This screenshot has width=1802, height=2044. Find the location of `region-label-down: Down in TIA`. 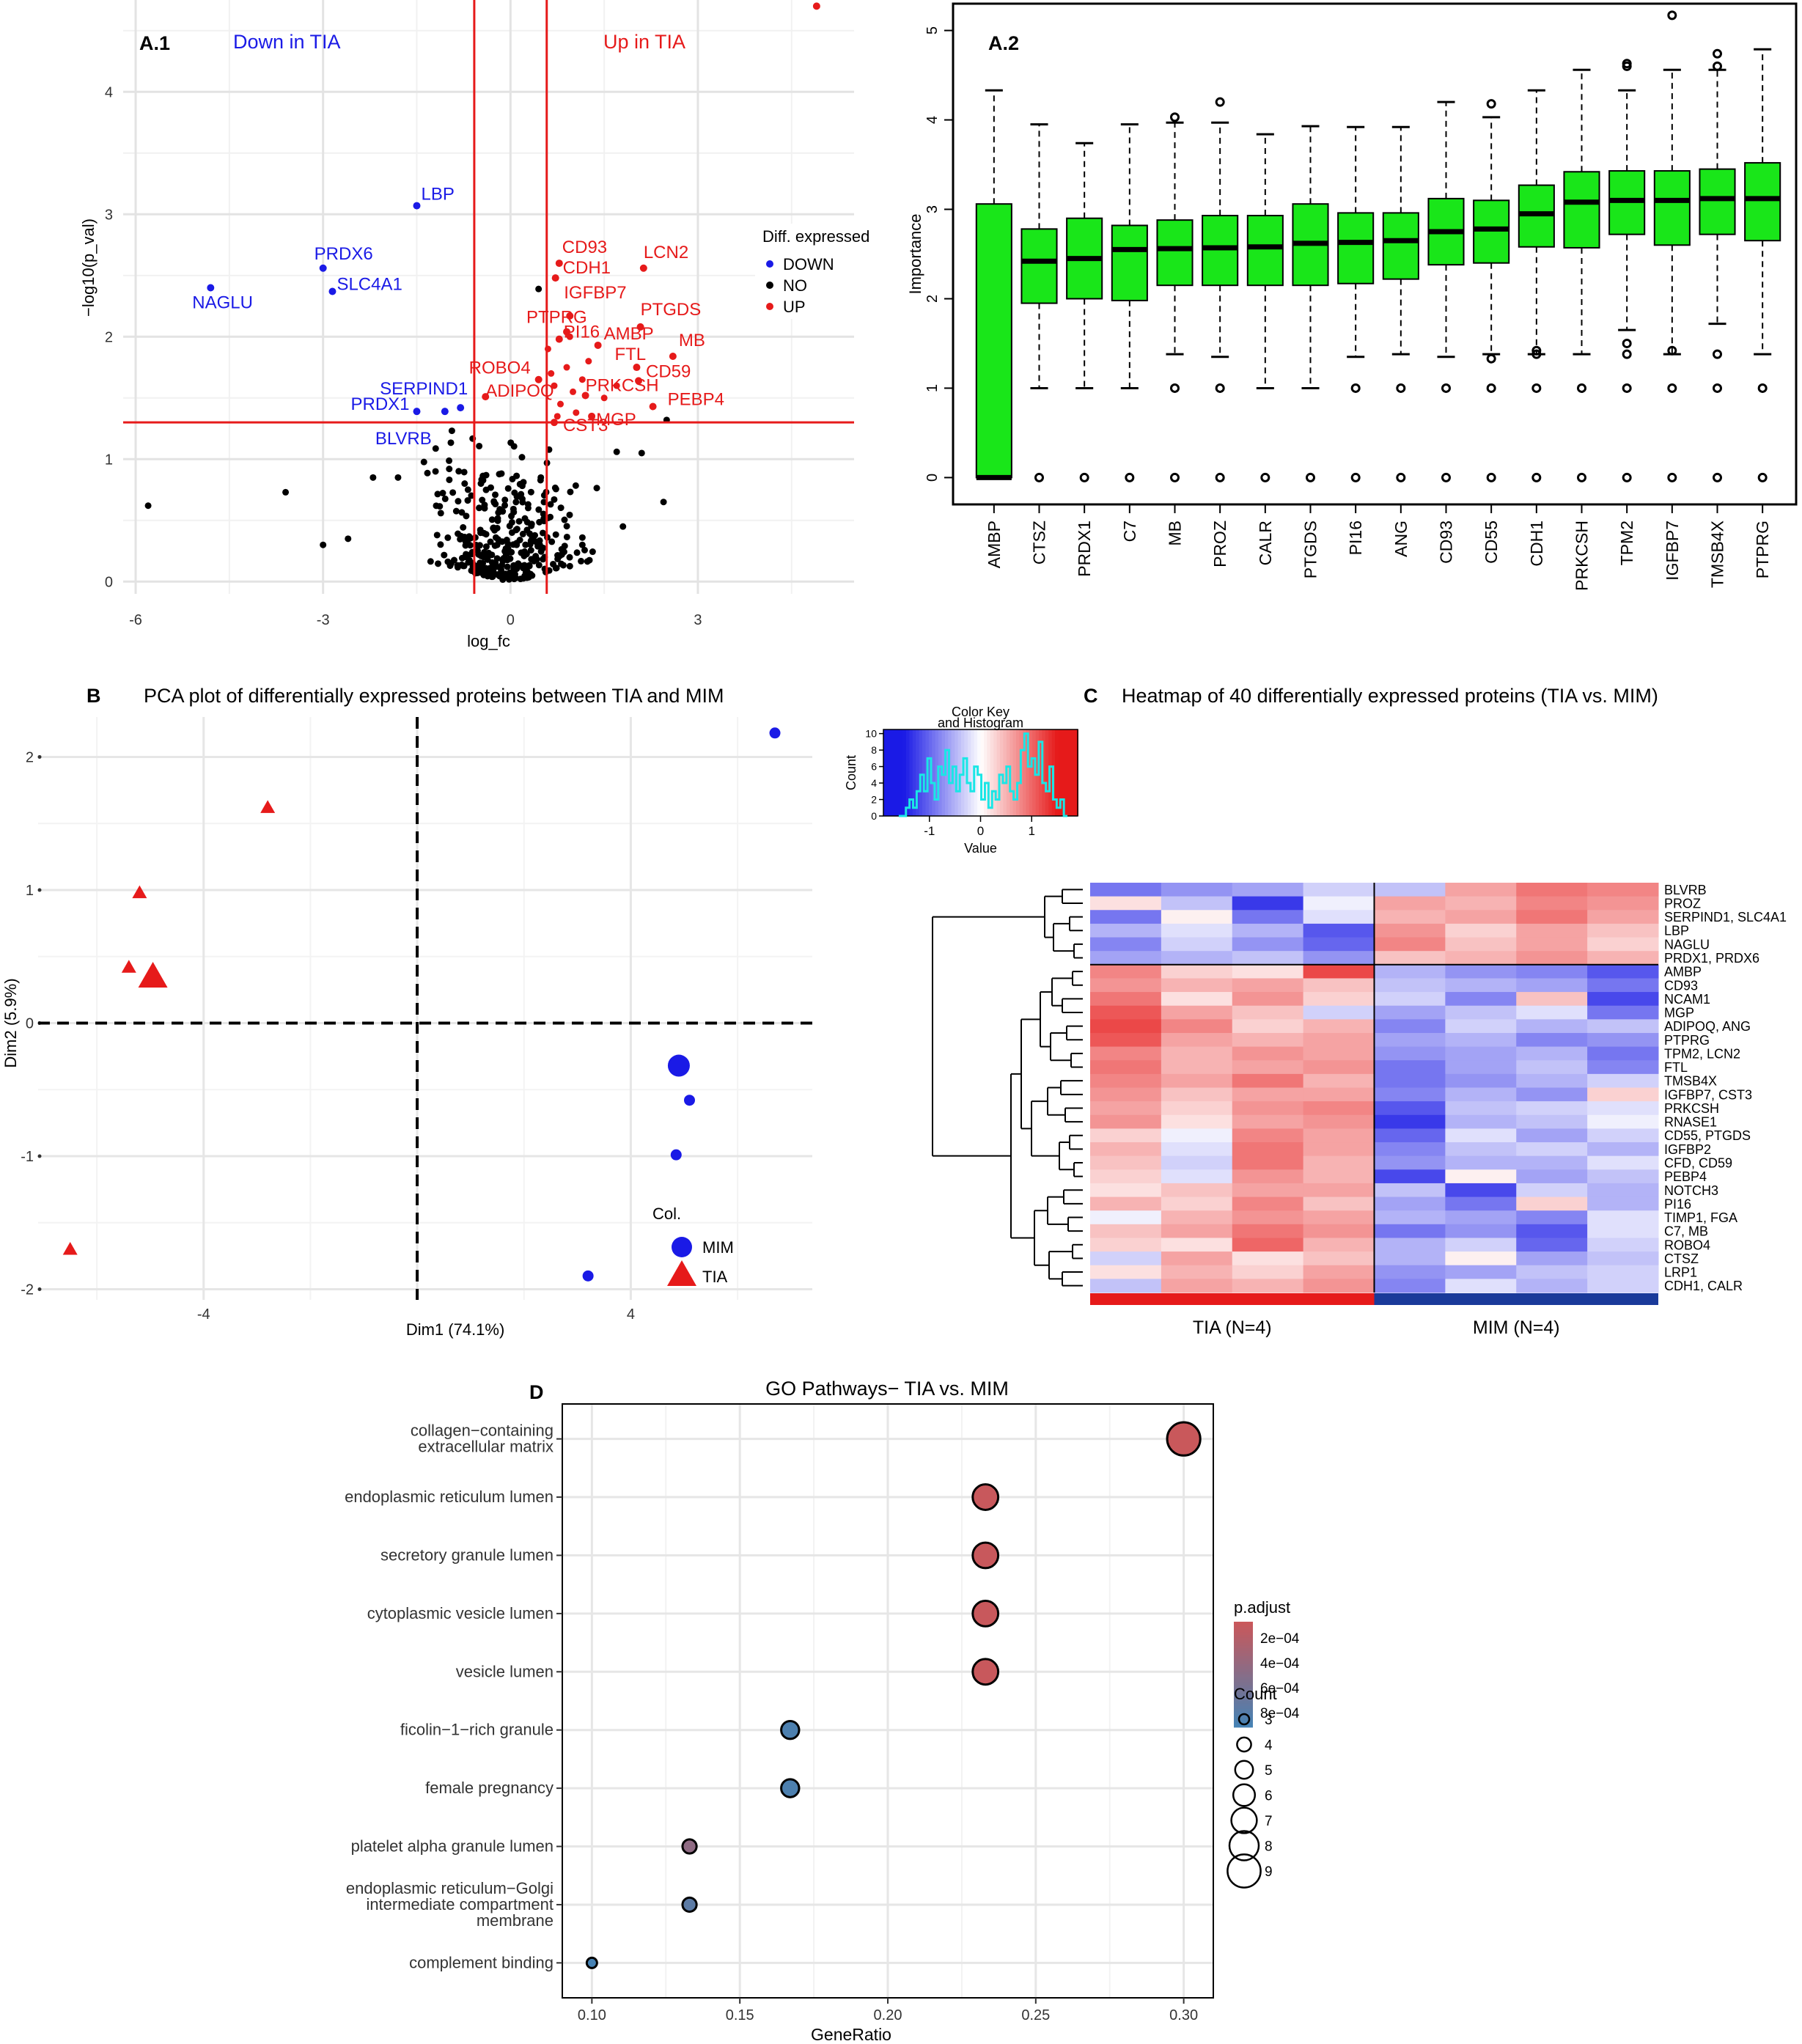

region-label-down: Down in TIA is located at coordinates (287, 42).